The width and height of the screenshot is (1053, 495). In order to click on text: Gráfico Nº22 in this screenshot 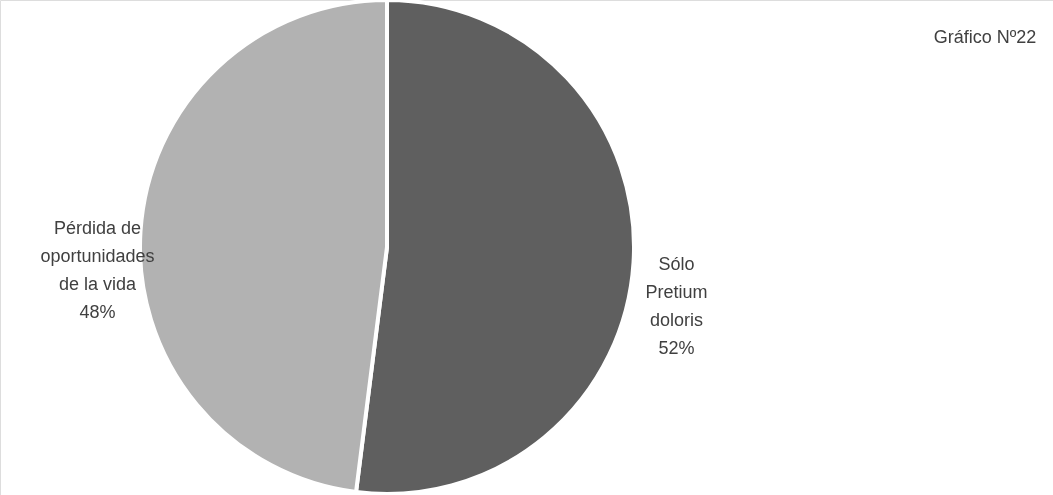, I will do `click(985, 37)`.